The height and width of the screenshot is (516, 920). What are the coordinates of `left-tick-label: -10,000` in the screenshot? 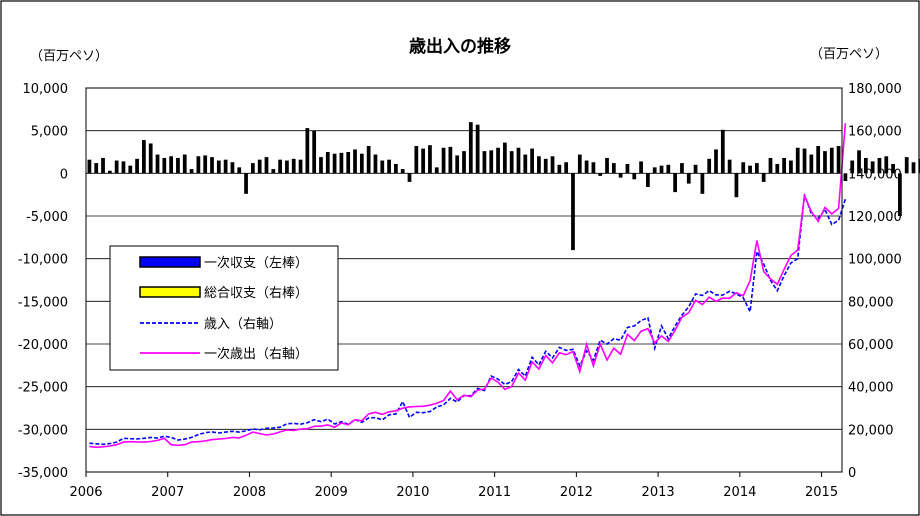 It's located at (43, 260).